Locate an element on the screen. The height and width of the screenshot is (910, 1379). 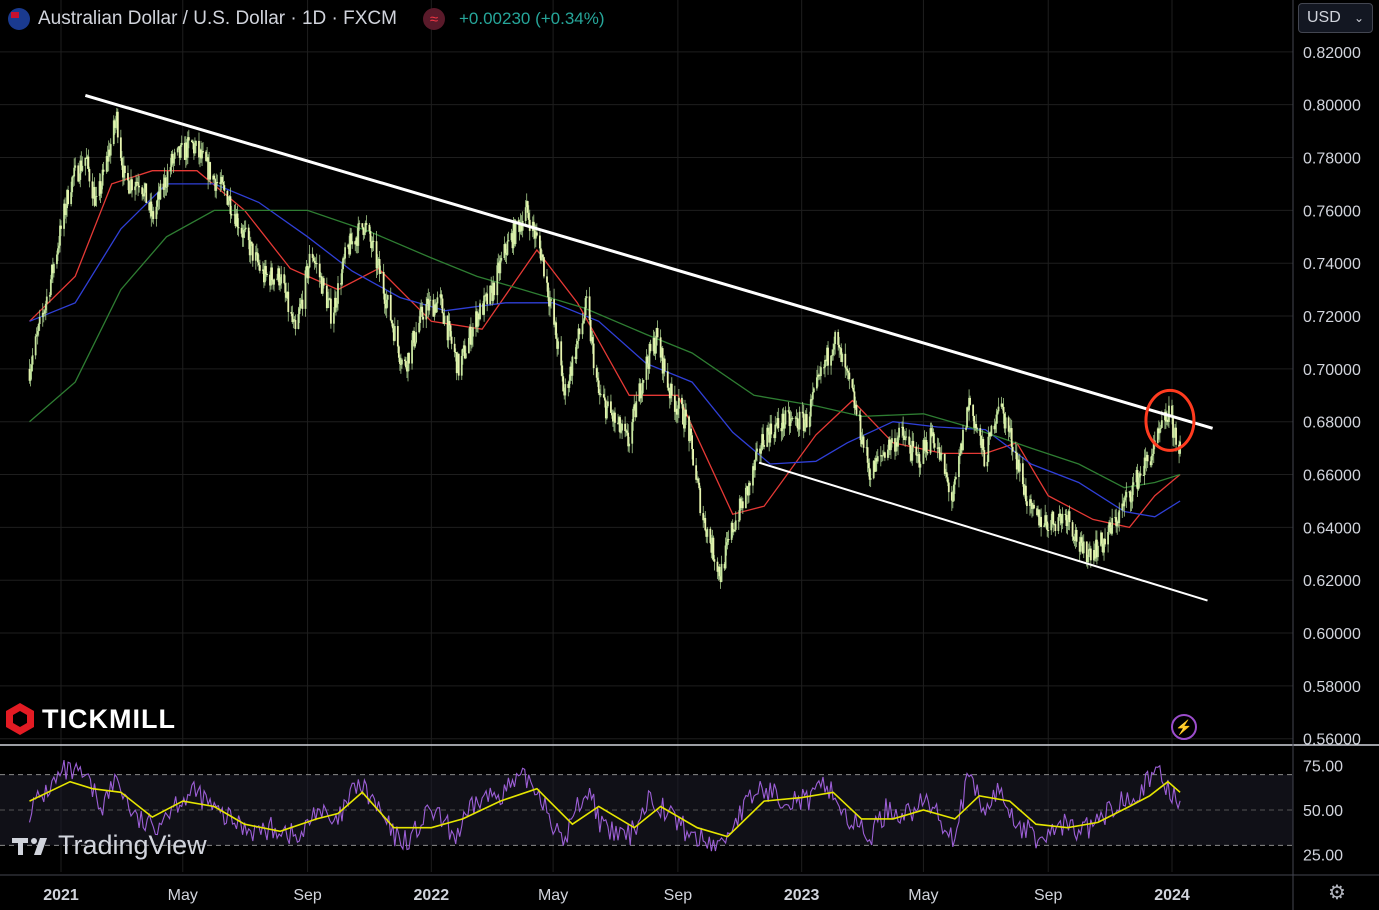
gear-icon: ⚙ is located at coordinates (1337, 892).